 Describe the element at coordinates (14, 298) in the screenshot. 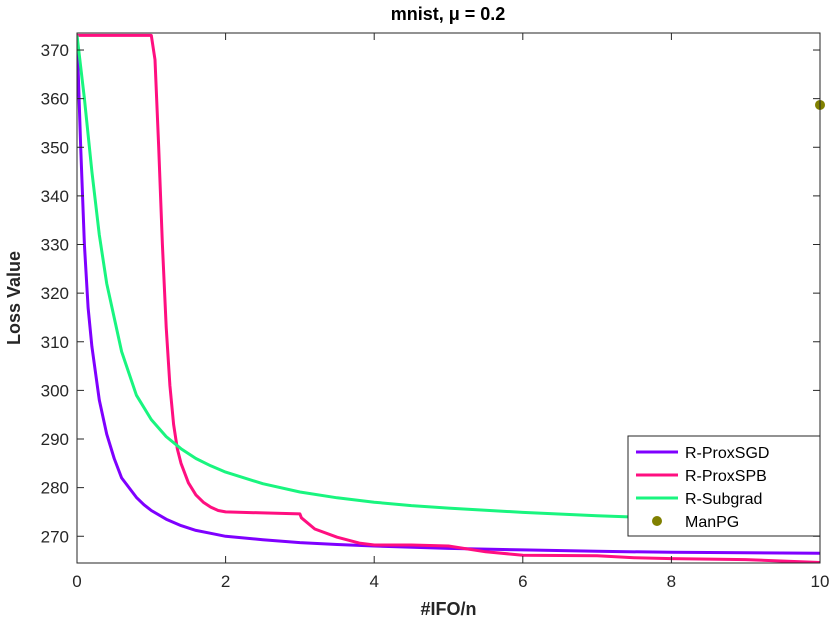

I see `y-axis-title: Loss Value` at that location.